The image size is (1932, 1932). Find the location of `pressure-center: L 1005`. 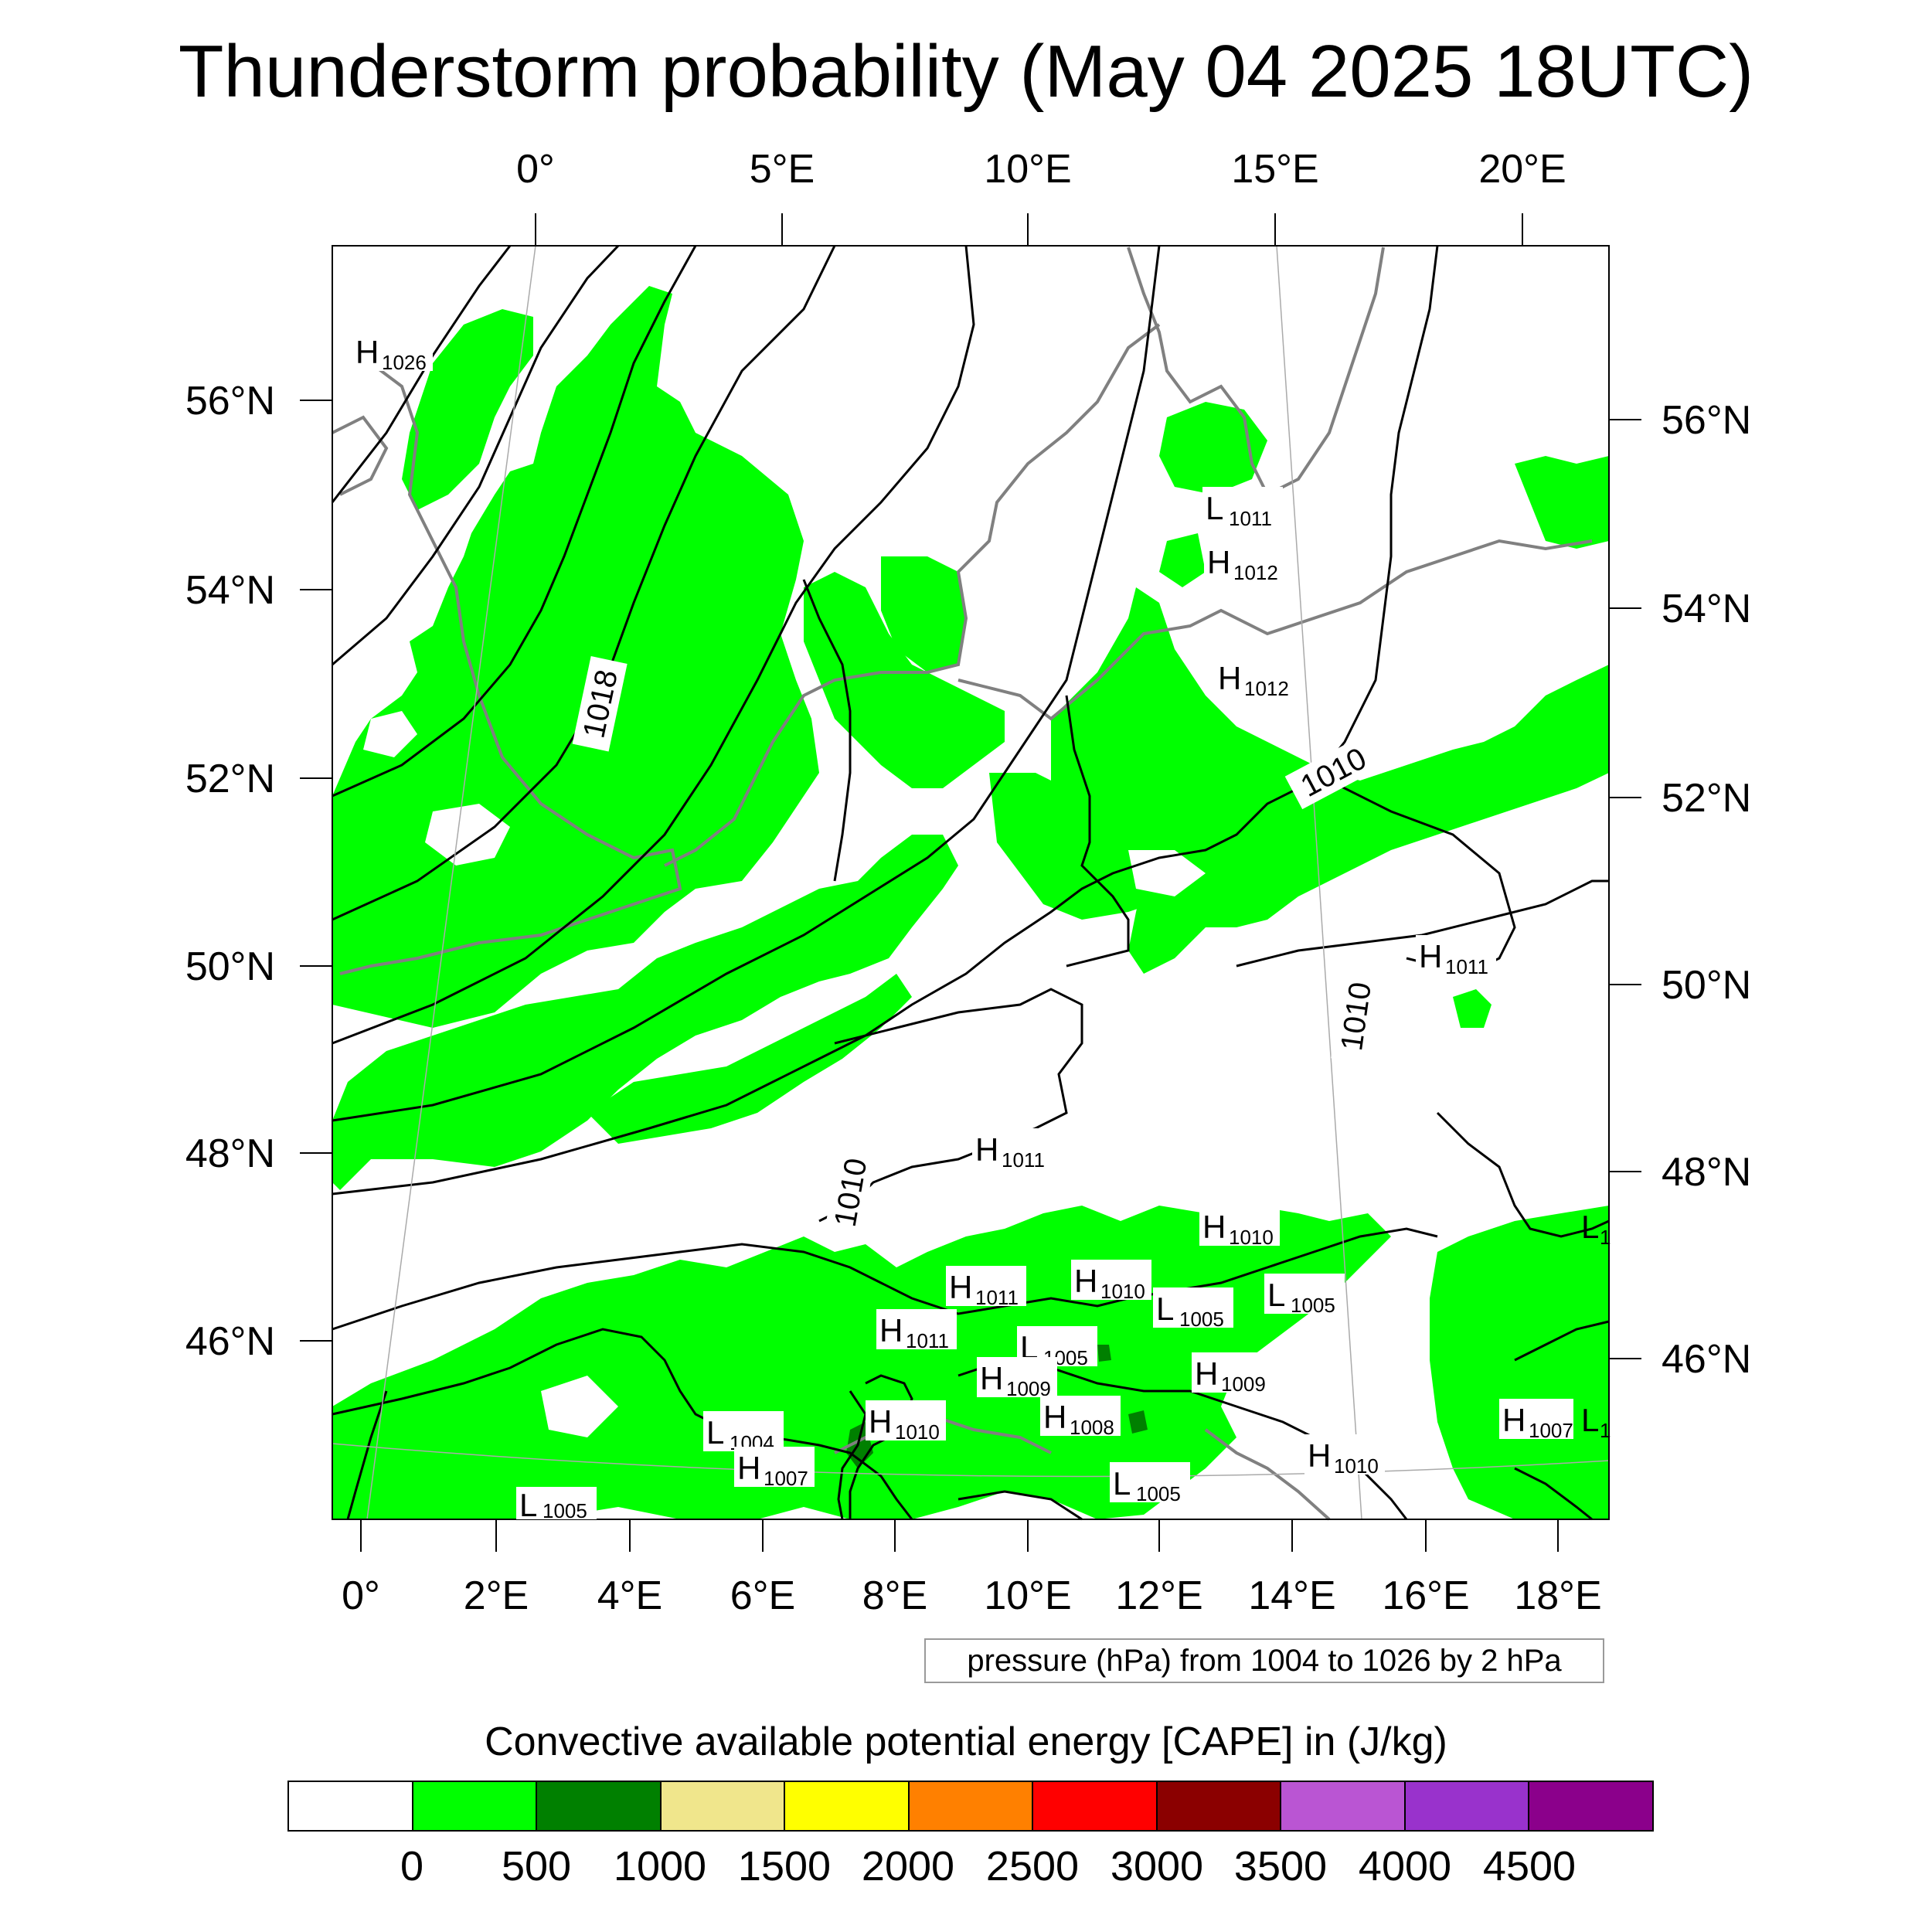

pressure-center: L 1005 is located at coordinates (1193, 1309).